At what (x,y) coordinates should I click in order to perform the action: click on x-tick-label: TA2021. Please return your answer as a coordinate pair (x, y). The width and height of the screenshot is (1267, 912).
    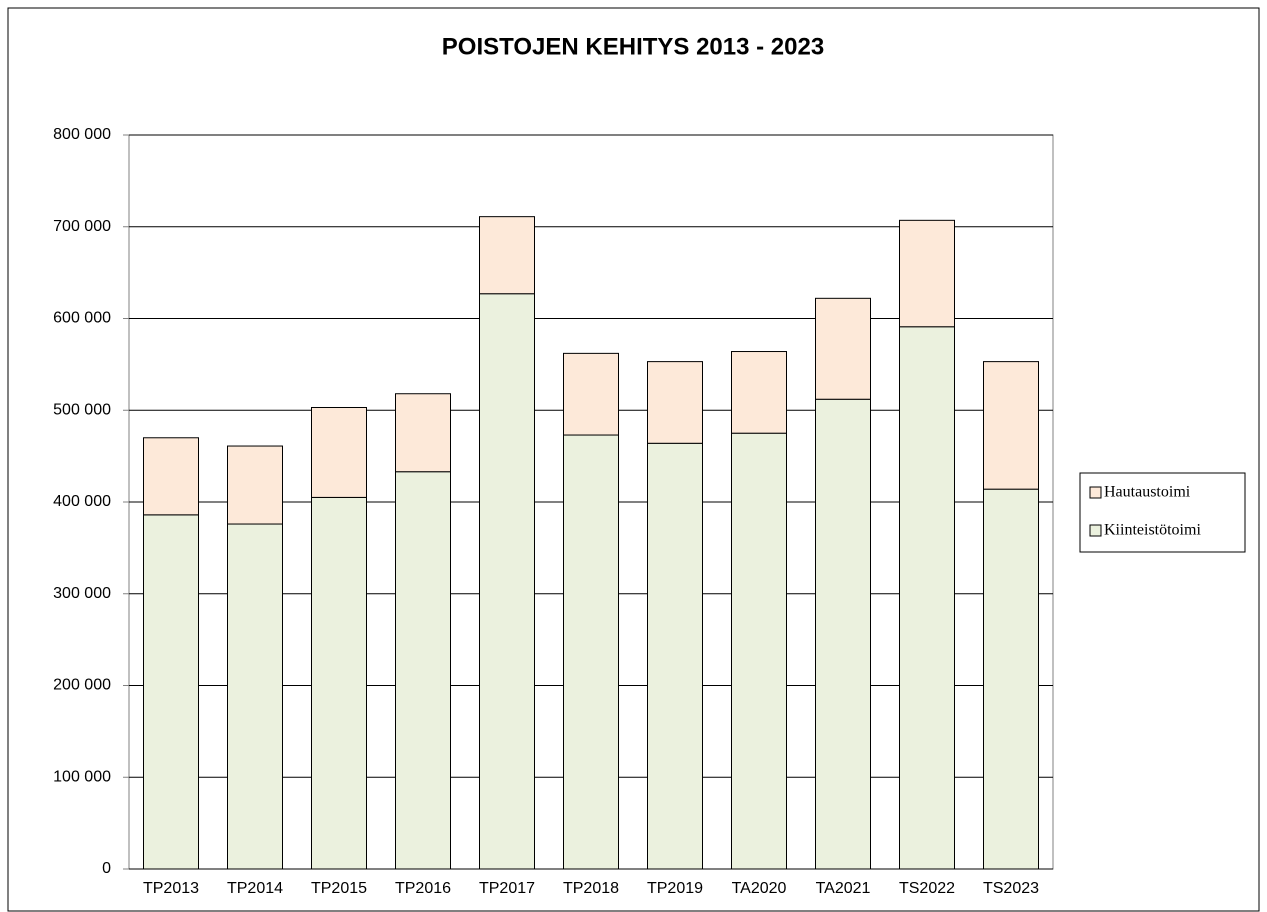
    Looking at the image, I should click on (843, 888).